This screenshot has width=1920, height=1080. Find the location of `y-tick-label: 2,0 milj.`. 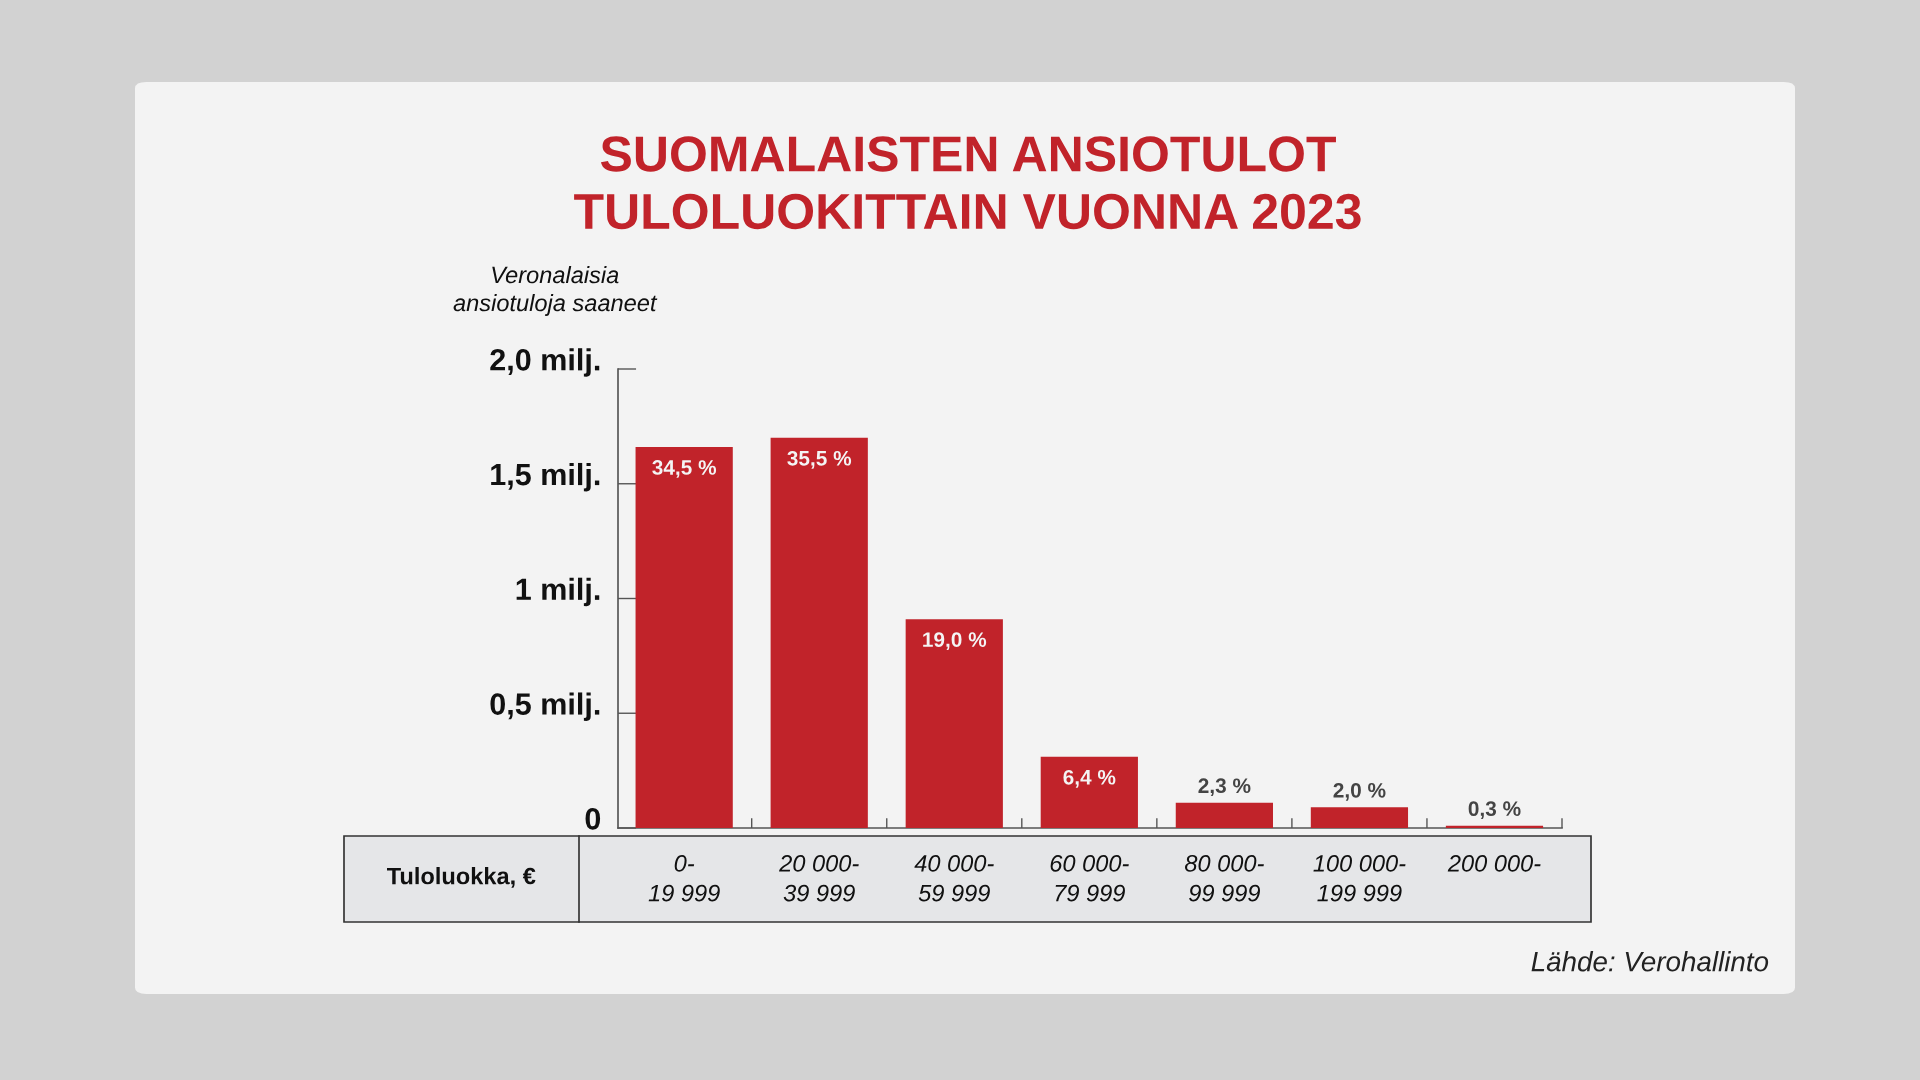

y-tick-label: 2,0 milj. is located at coordinates (545, 362).